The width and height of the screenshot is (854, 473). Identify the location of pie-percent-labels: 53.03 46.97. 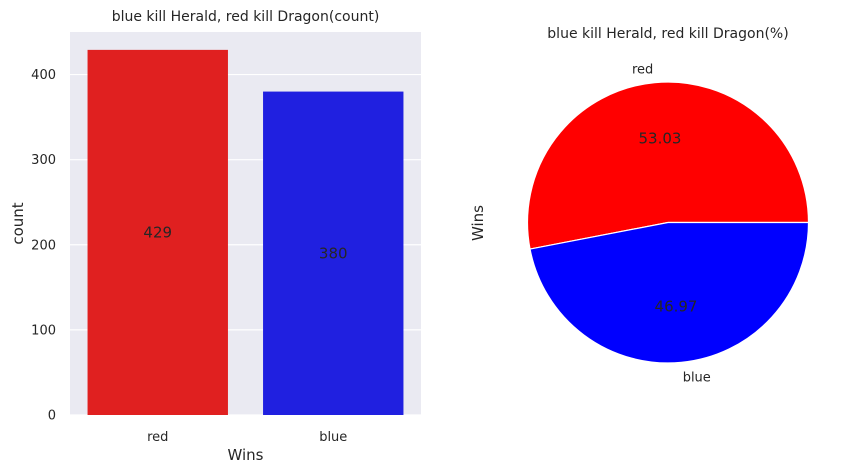
(668, 223).